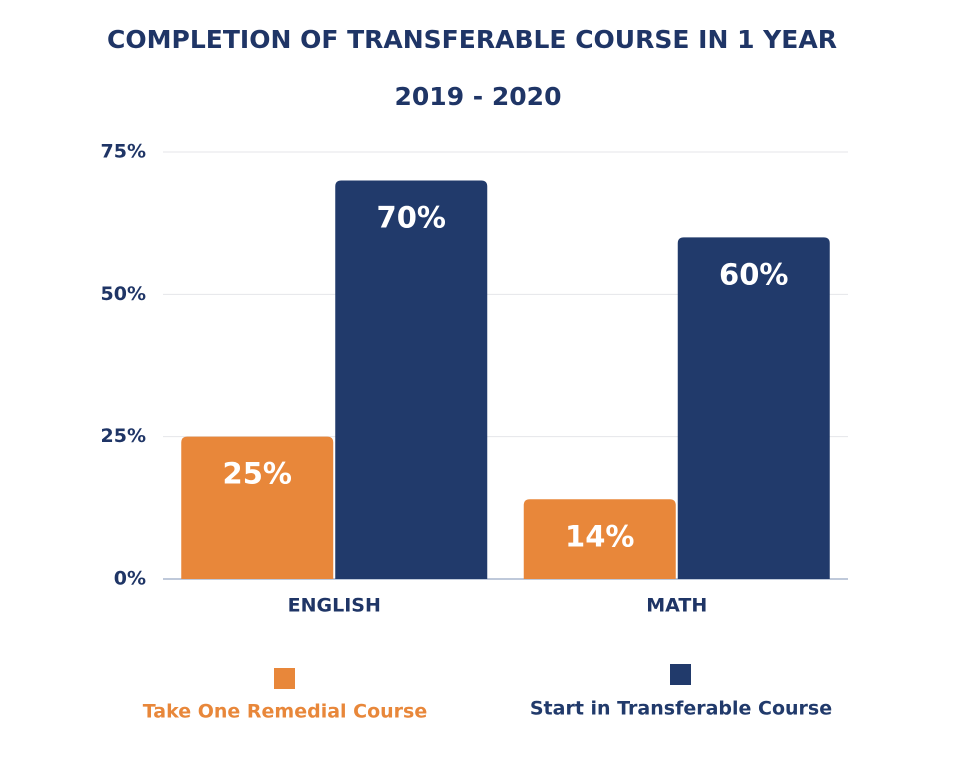 Image resolution: width=980 pixels, height=784 pixels. Describe the element at coordinates (257, 474) in the screenshot. I see `value-label: 25%` at that location.